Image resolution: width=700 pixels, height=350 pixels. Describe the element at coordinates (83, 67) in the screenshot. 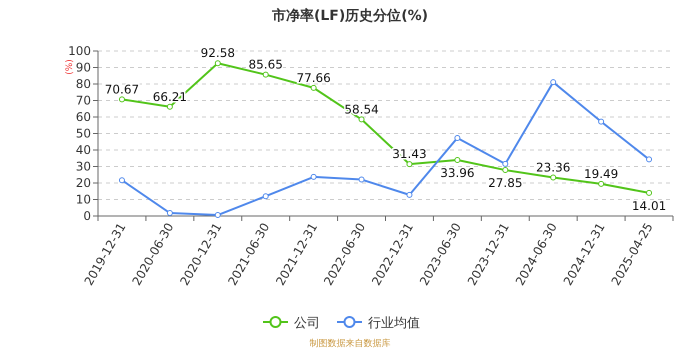

I see `y-tick-label: 90` at that location.